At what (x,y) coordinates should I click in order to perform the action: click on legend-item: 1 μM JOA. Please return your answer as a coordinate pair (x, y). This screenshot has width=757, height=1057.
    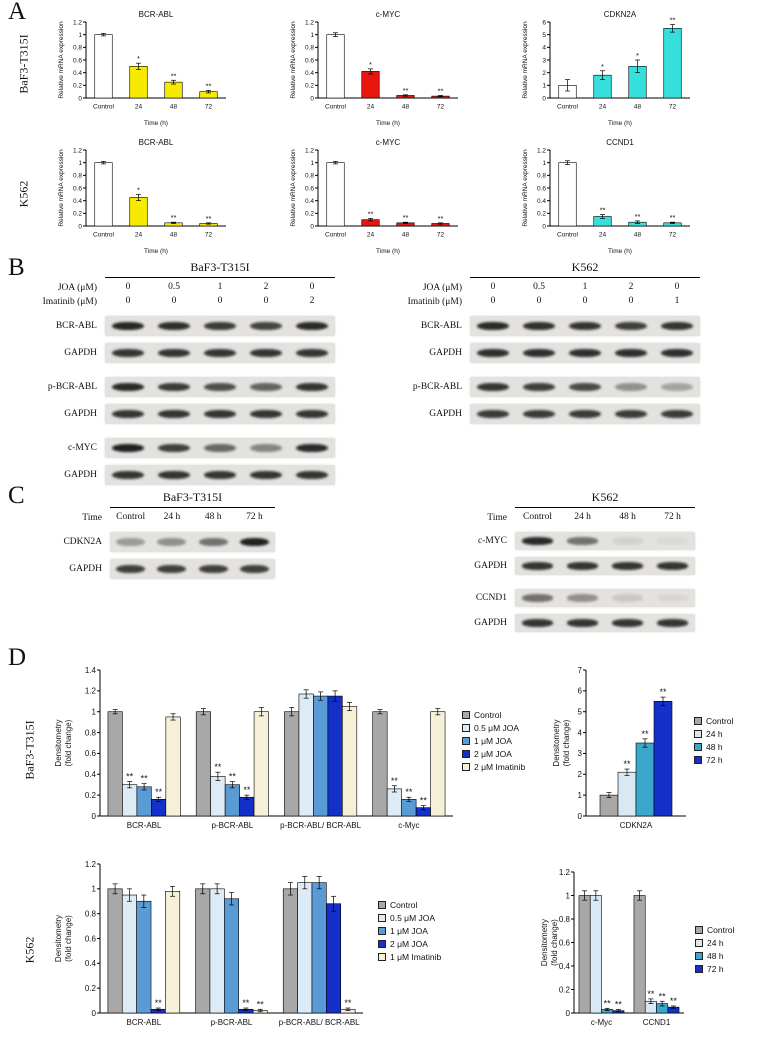
    Looking at the image, I should click on (493, 741).